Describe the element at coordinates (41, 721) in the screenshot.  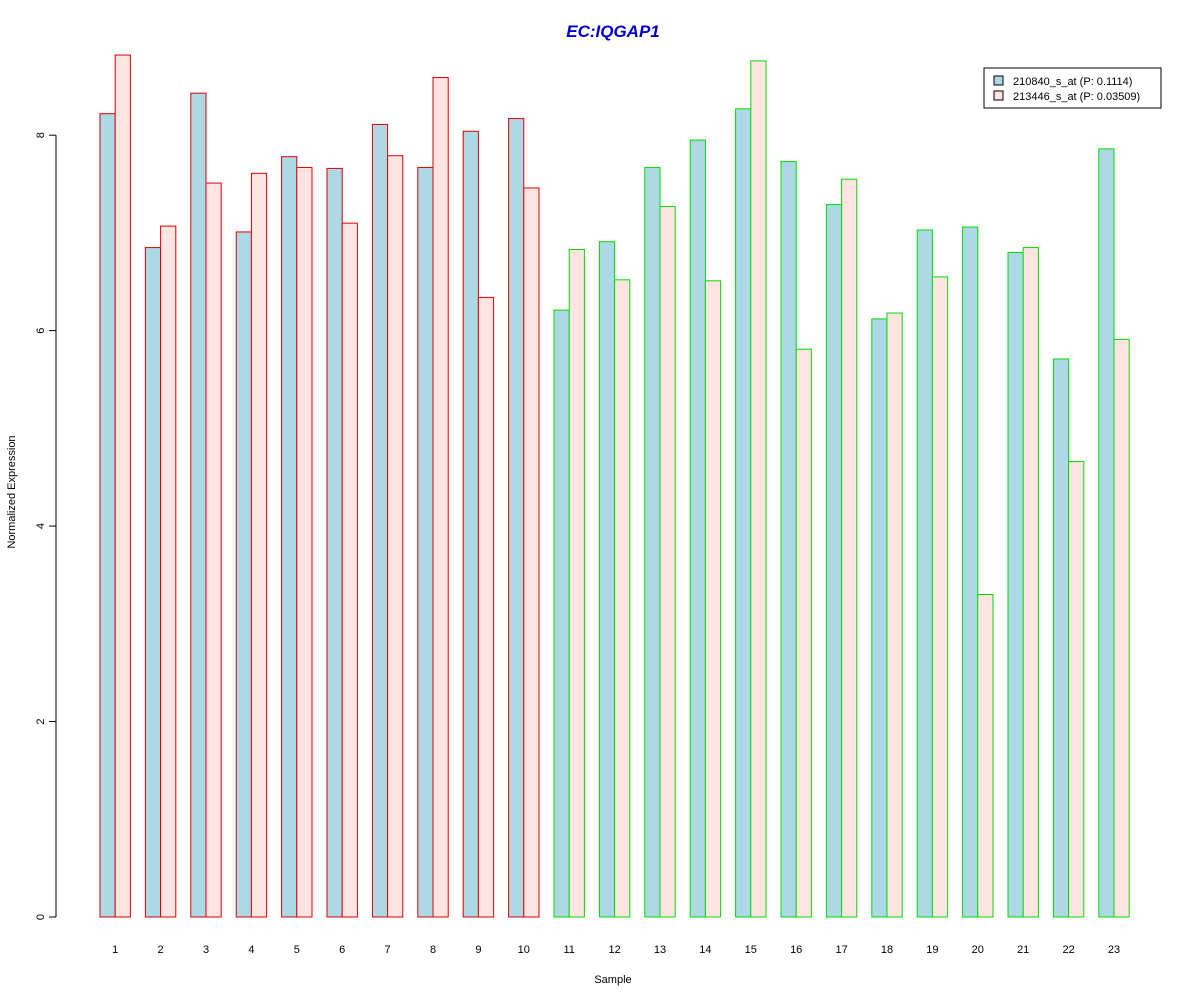
I see `y-tick-label: 2` at that location.